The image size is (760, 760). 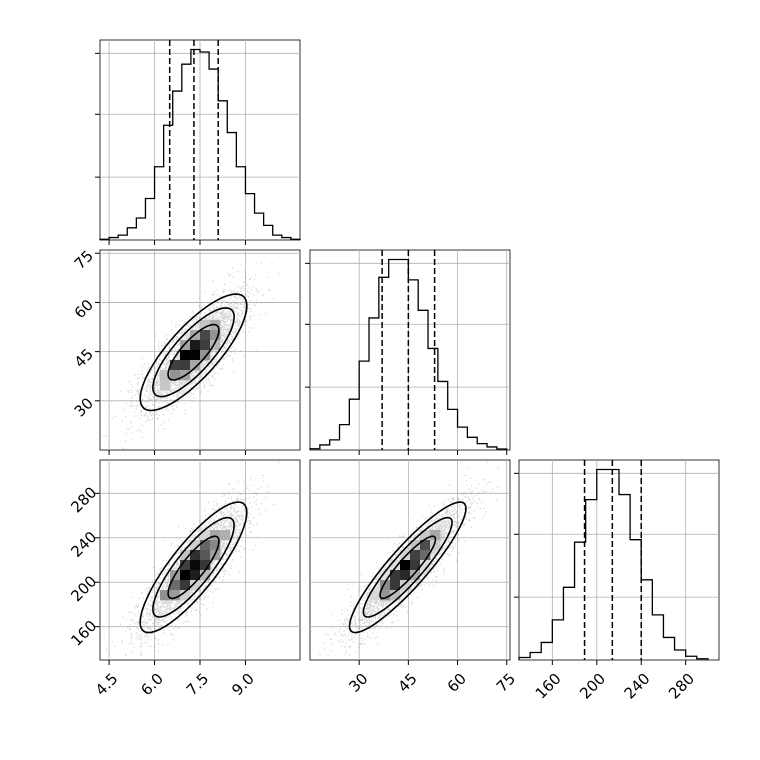 I want to click on x-tick-label: 9.0, so click(x=243, y=685).